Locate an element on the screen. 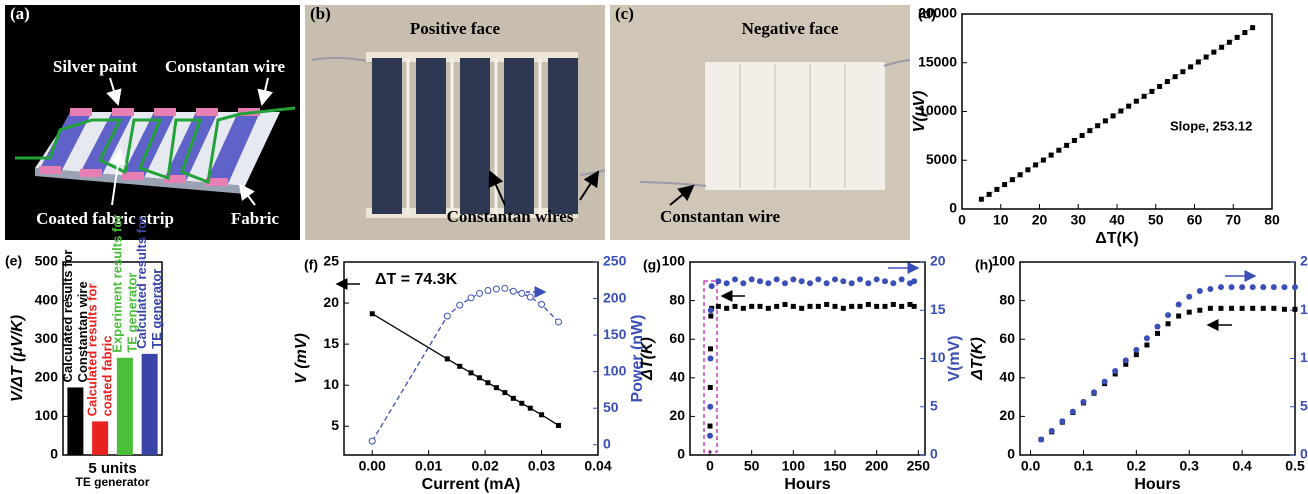  y-tick-label: 300 is located at coordinates (47, 338).